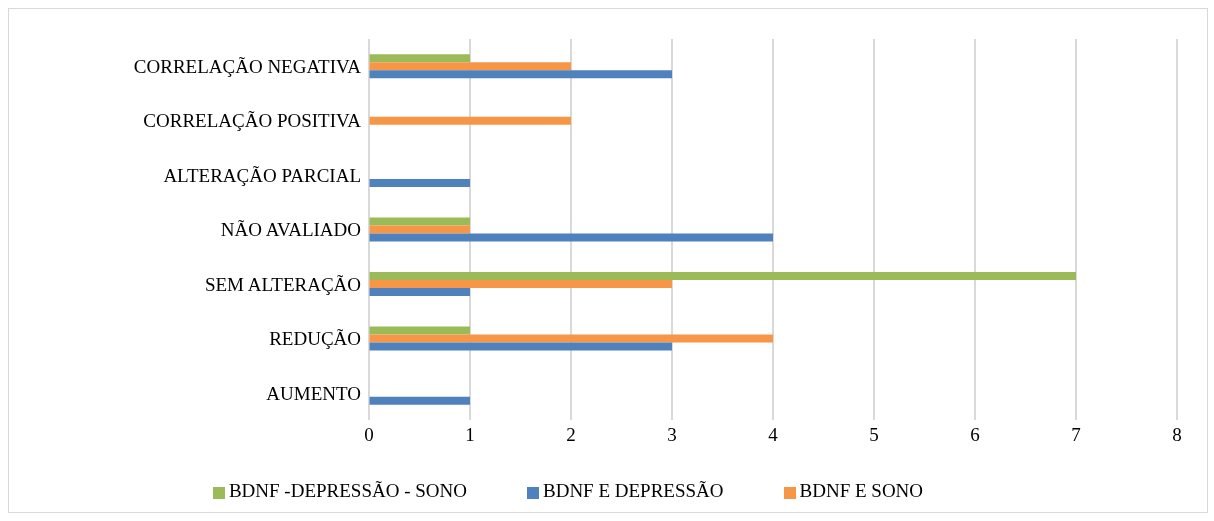 This screenshot has height=521, width=1214. What do you see at coordinates (470, 435) in the screenshot?
I see `x-tick-label: 1` at bounding box center [470, 435].